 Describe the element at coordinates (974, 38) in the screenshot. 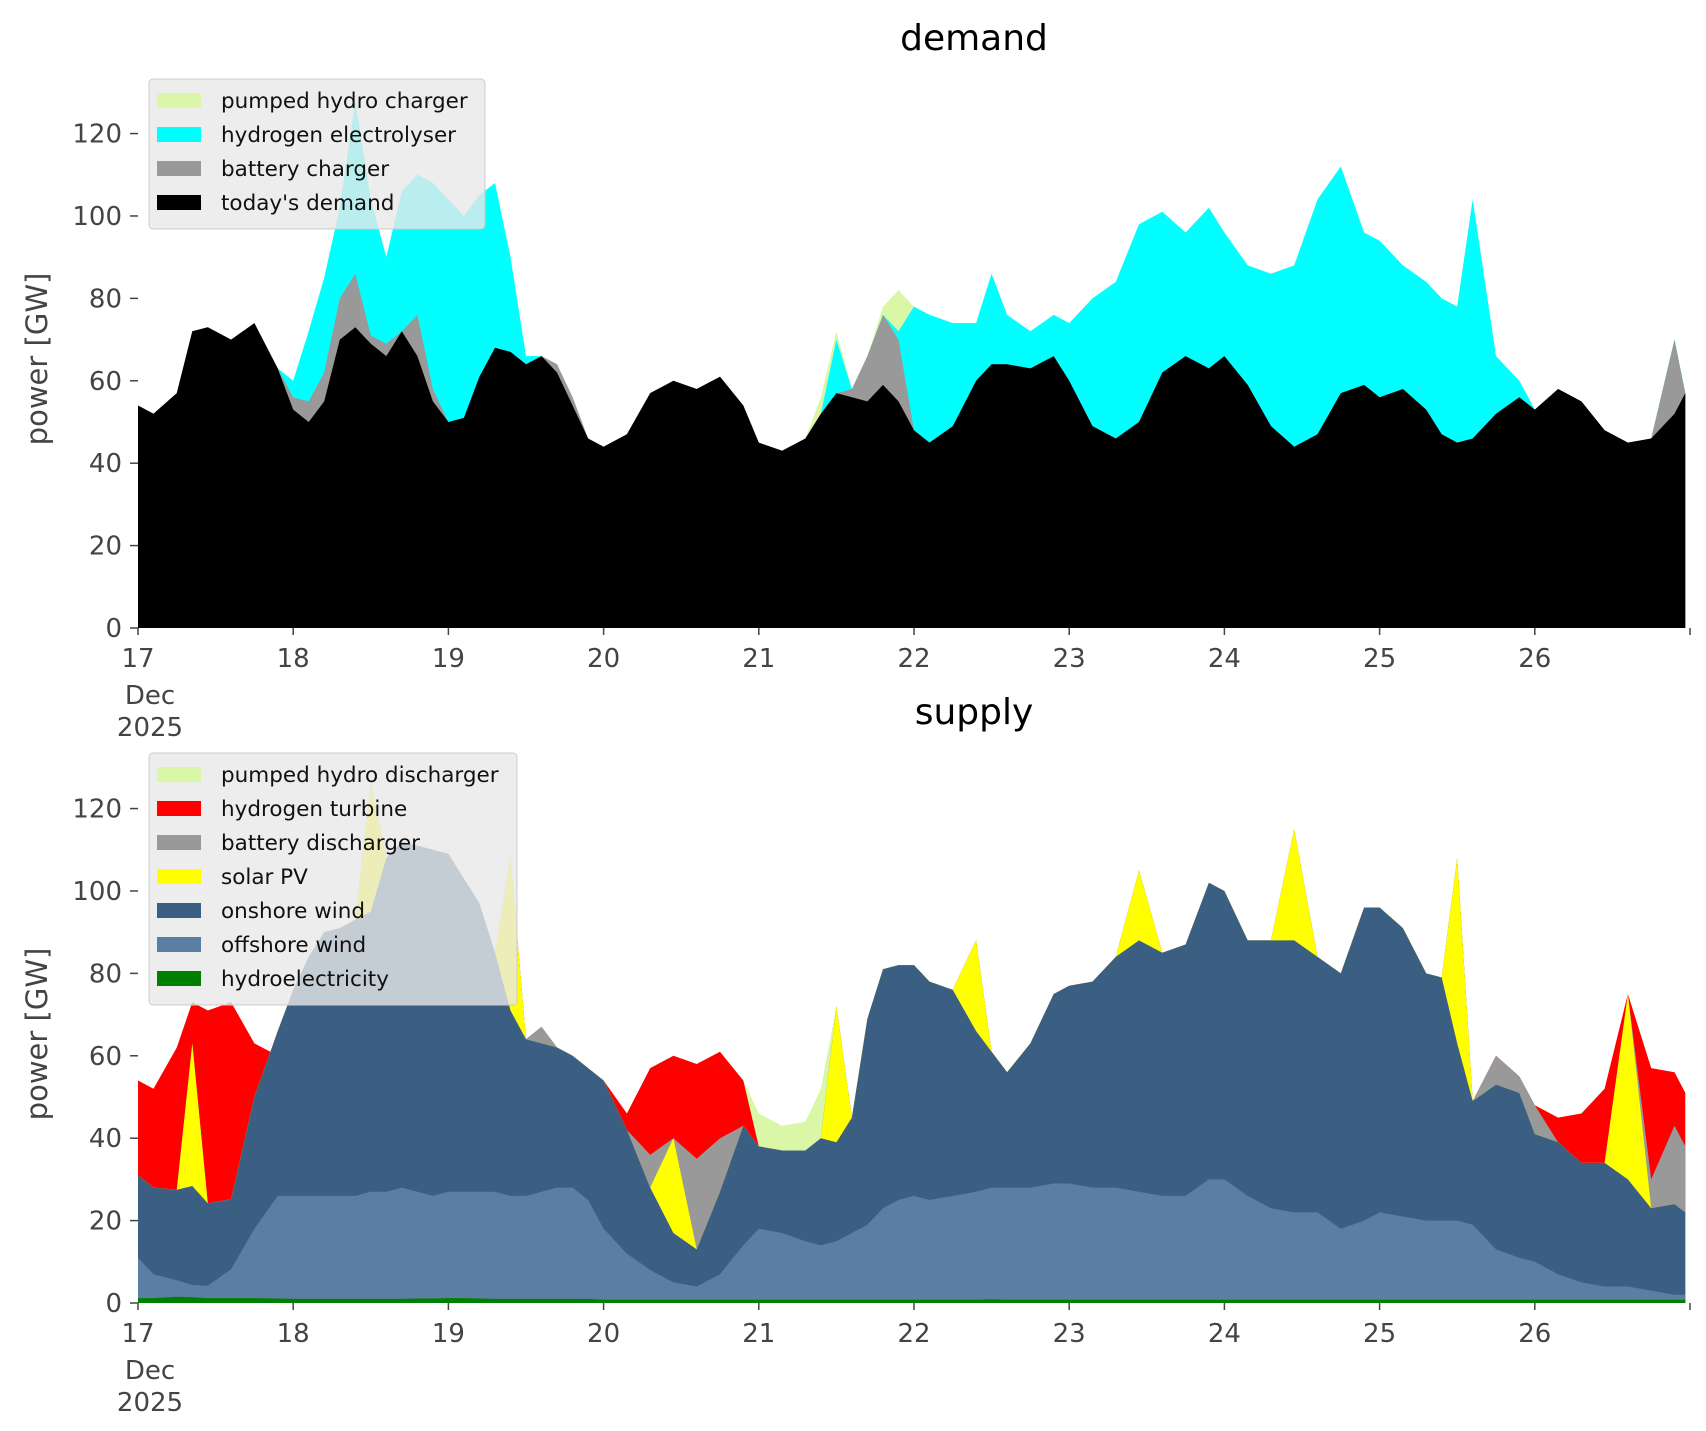

I see `chart-title: demand` at that location.